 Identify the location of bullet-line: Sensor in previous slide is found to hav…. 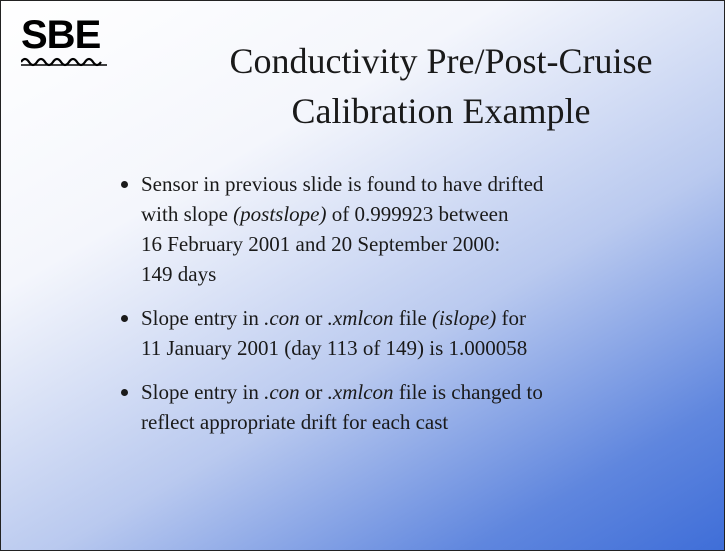
(342, 184).